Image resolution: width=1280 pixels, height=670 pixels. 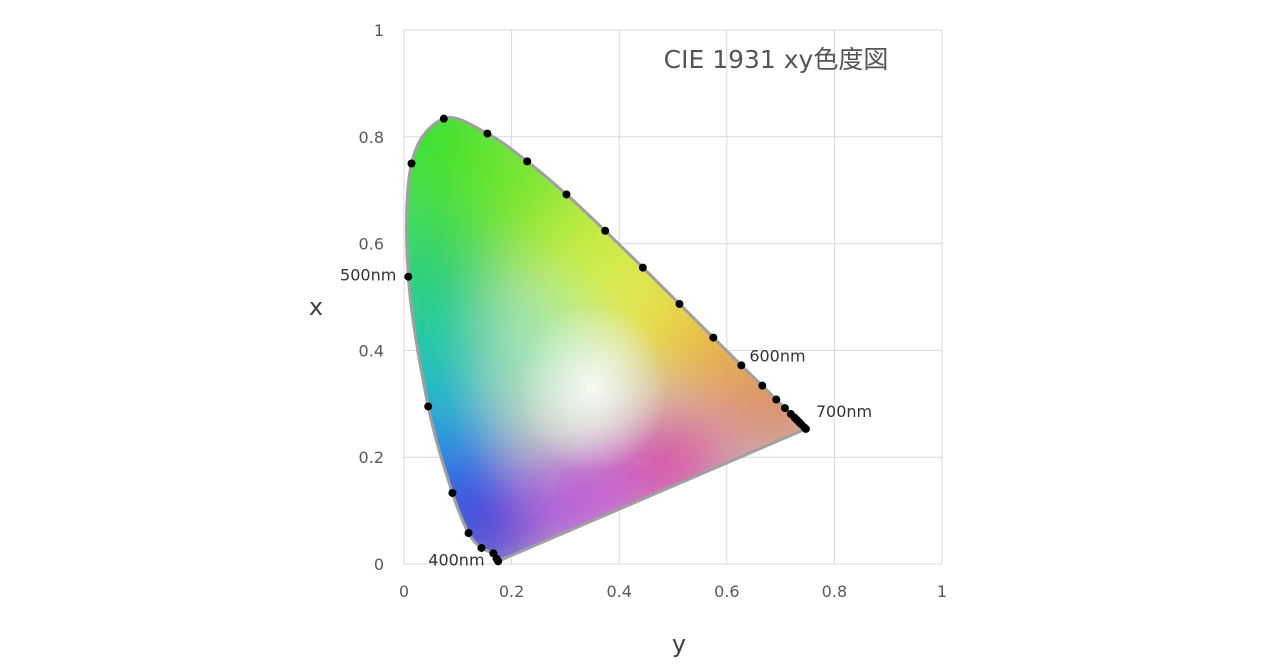 What do you see at coordinates (776, 59) in the screenshot?
I see `chart-title: CIE 1931 xy色度図` at bounding box center [776, 59].